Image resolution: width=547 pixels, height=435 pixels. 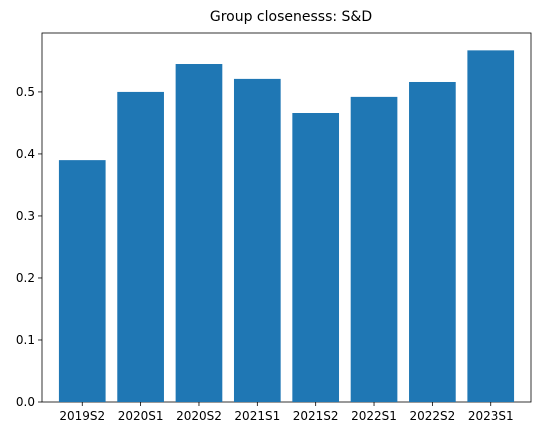 I want to click on y-tick-label: 0.2, so click(x=25, y=278).